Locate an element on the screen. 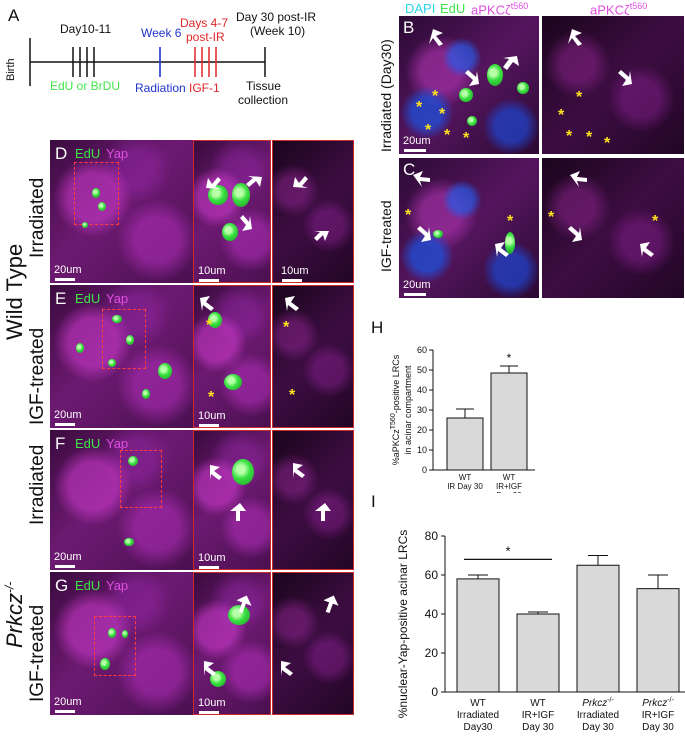 This screenshot has height=741, width=685. scale-label-b: 20um is located at coordinates (417, 141).